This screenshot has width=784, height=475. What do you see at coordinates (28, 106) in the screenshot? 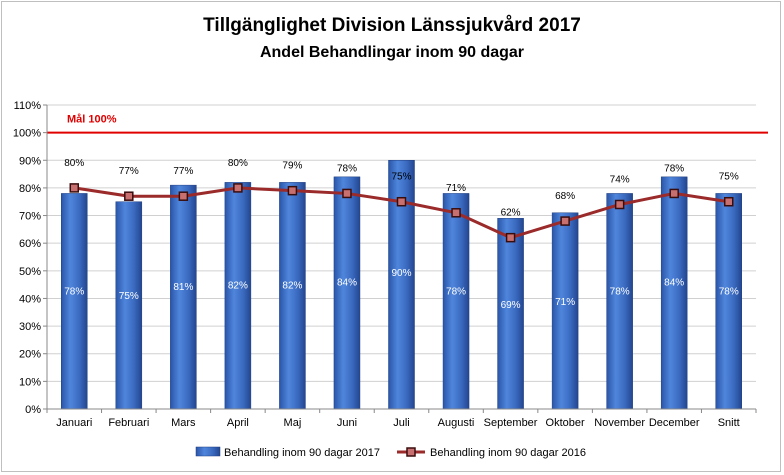
I see `y-tick-label: 110%` at bounding box center [28, 106].